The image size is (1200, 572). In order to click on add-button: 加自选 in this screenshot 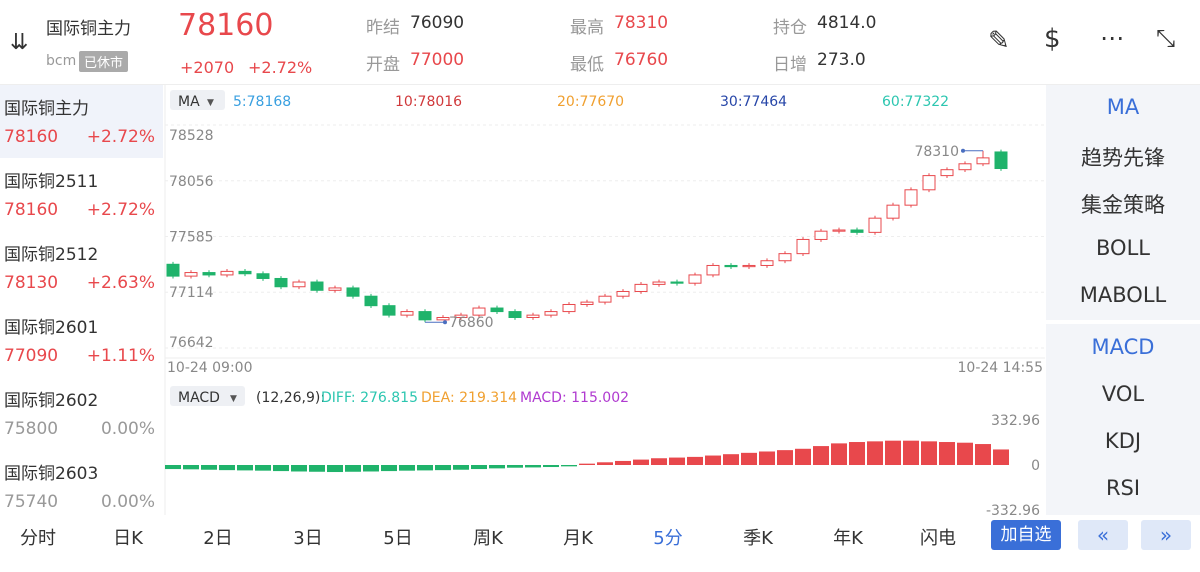, I will do `click(1026, 535)`.